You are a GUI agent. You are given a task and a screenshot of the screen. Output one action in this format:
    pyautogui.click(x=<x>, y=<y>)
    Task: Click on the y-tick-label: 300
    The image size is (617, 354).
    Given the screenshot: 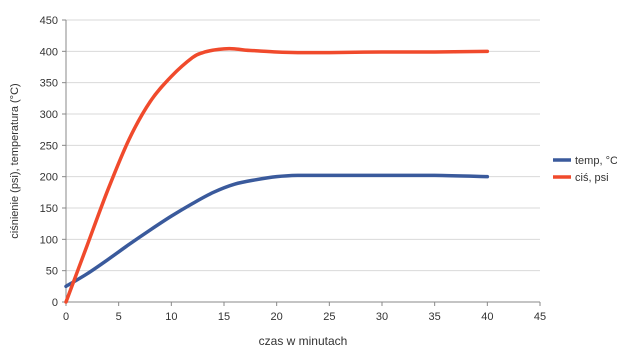 What is the action you would take?
    pyautogui.click(x=49, y=115)
    